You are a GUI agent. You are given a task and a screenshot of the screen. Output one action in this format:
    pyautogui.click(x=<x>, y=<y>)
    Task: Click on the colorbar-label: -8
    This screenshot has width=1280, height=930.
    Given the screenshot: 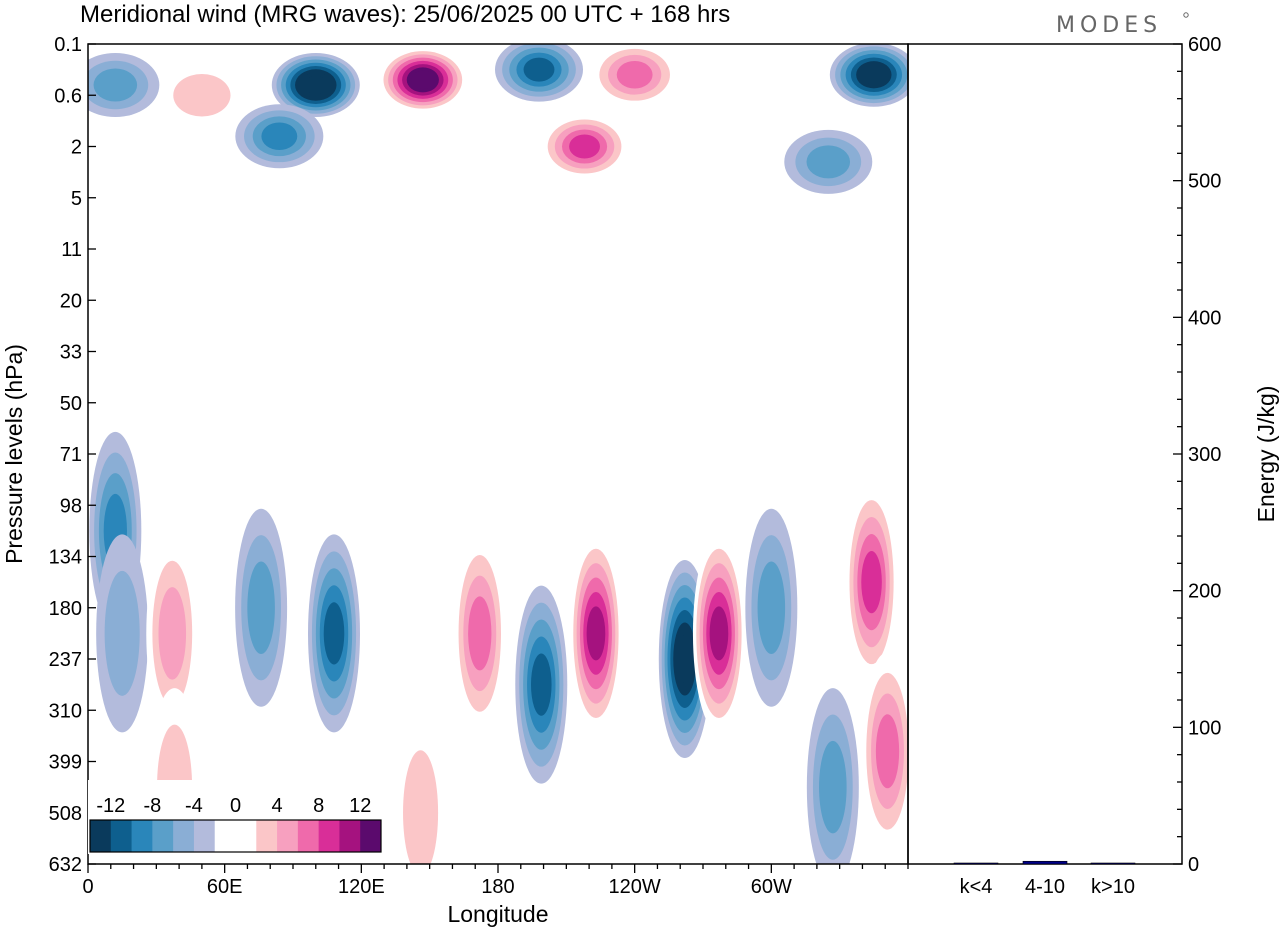 What is the action you would take?
    pyautogui.click(x=152, y=806)
    